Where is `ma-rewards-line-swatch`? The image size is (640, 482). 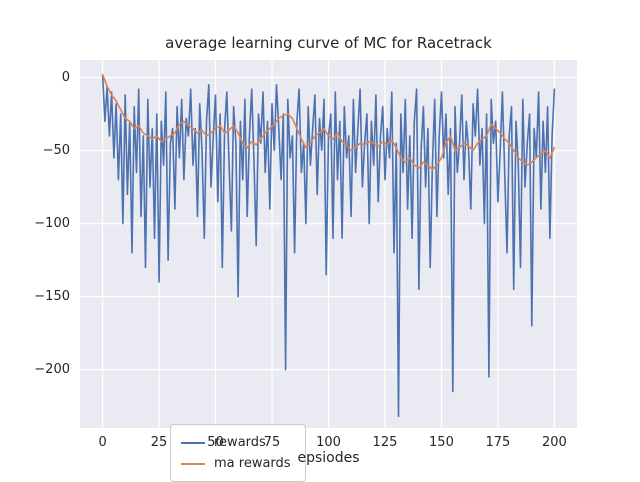 ma-rewards-line-swatch is located at coordinates (193, 463).